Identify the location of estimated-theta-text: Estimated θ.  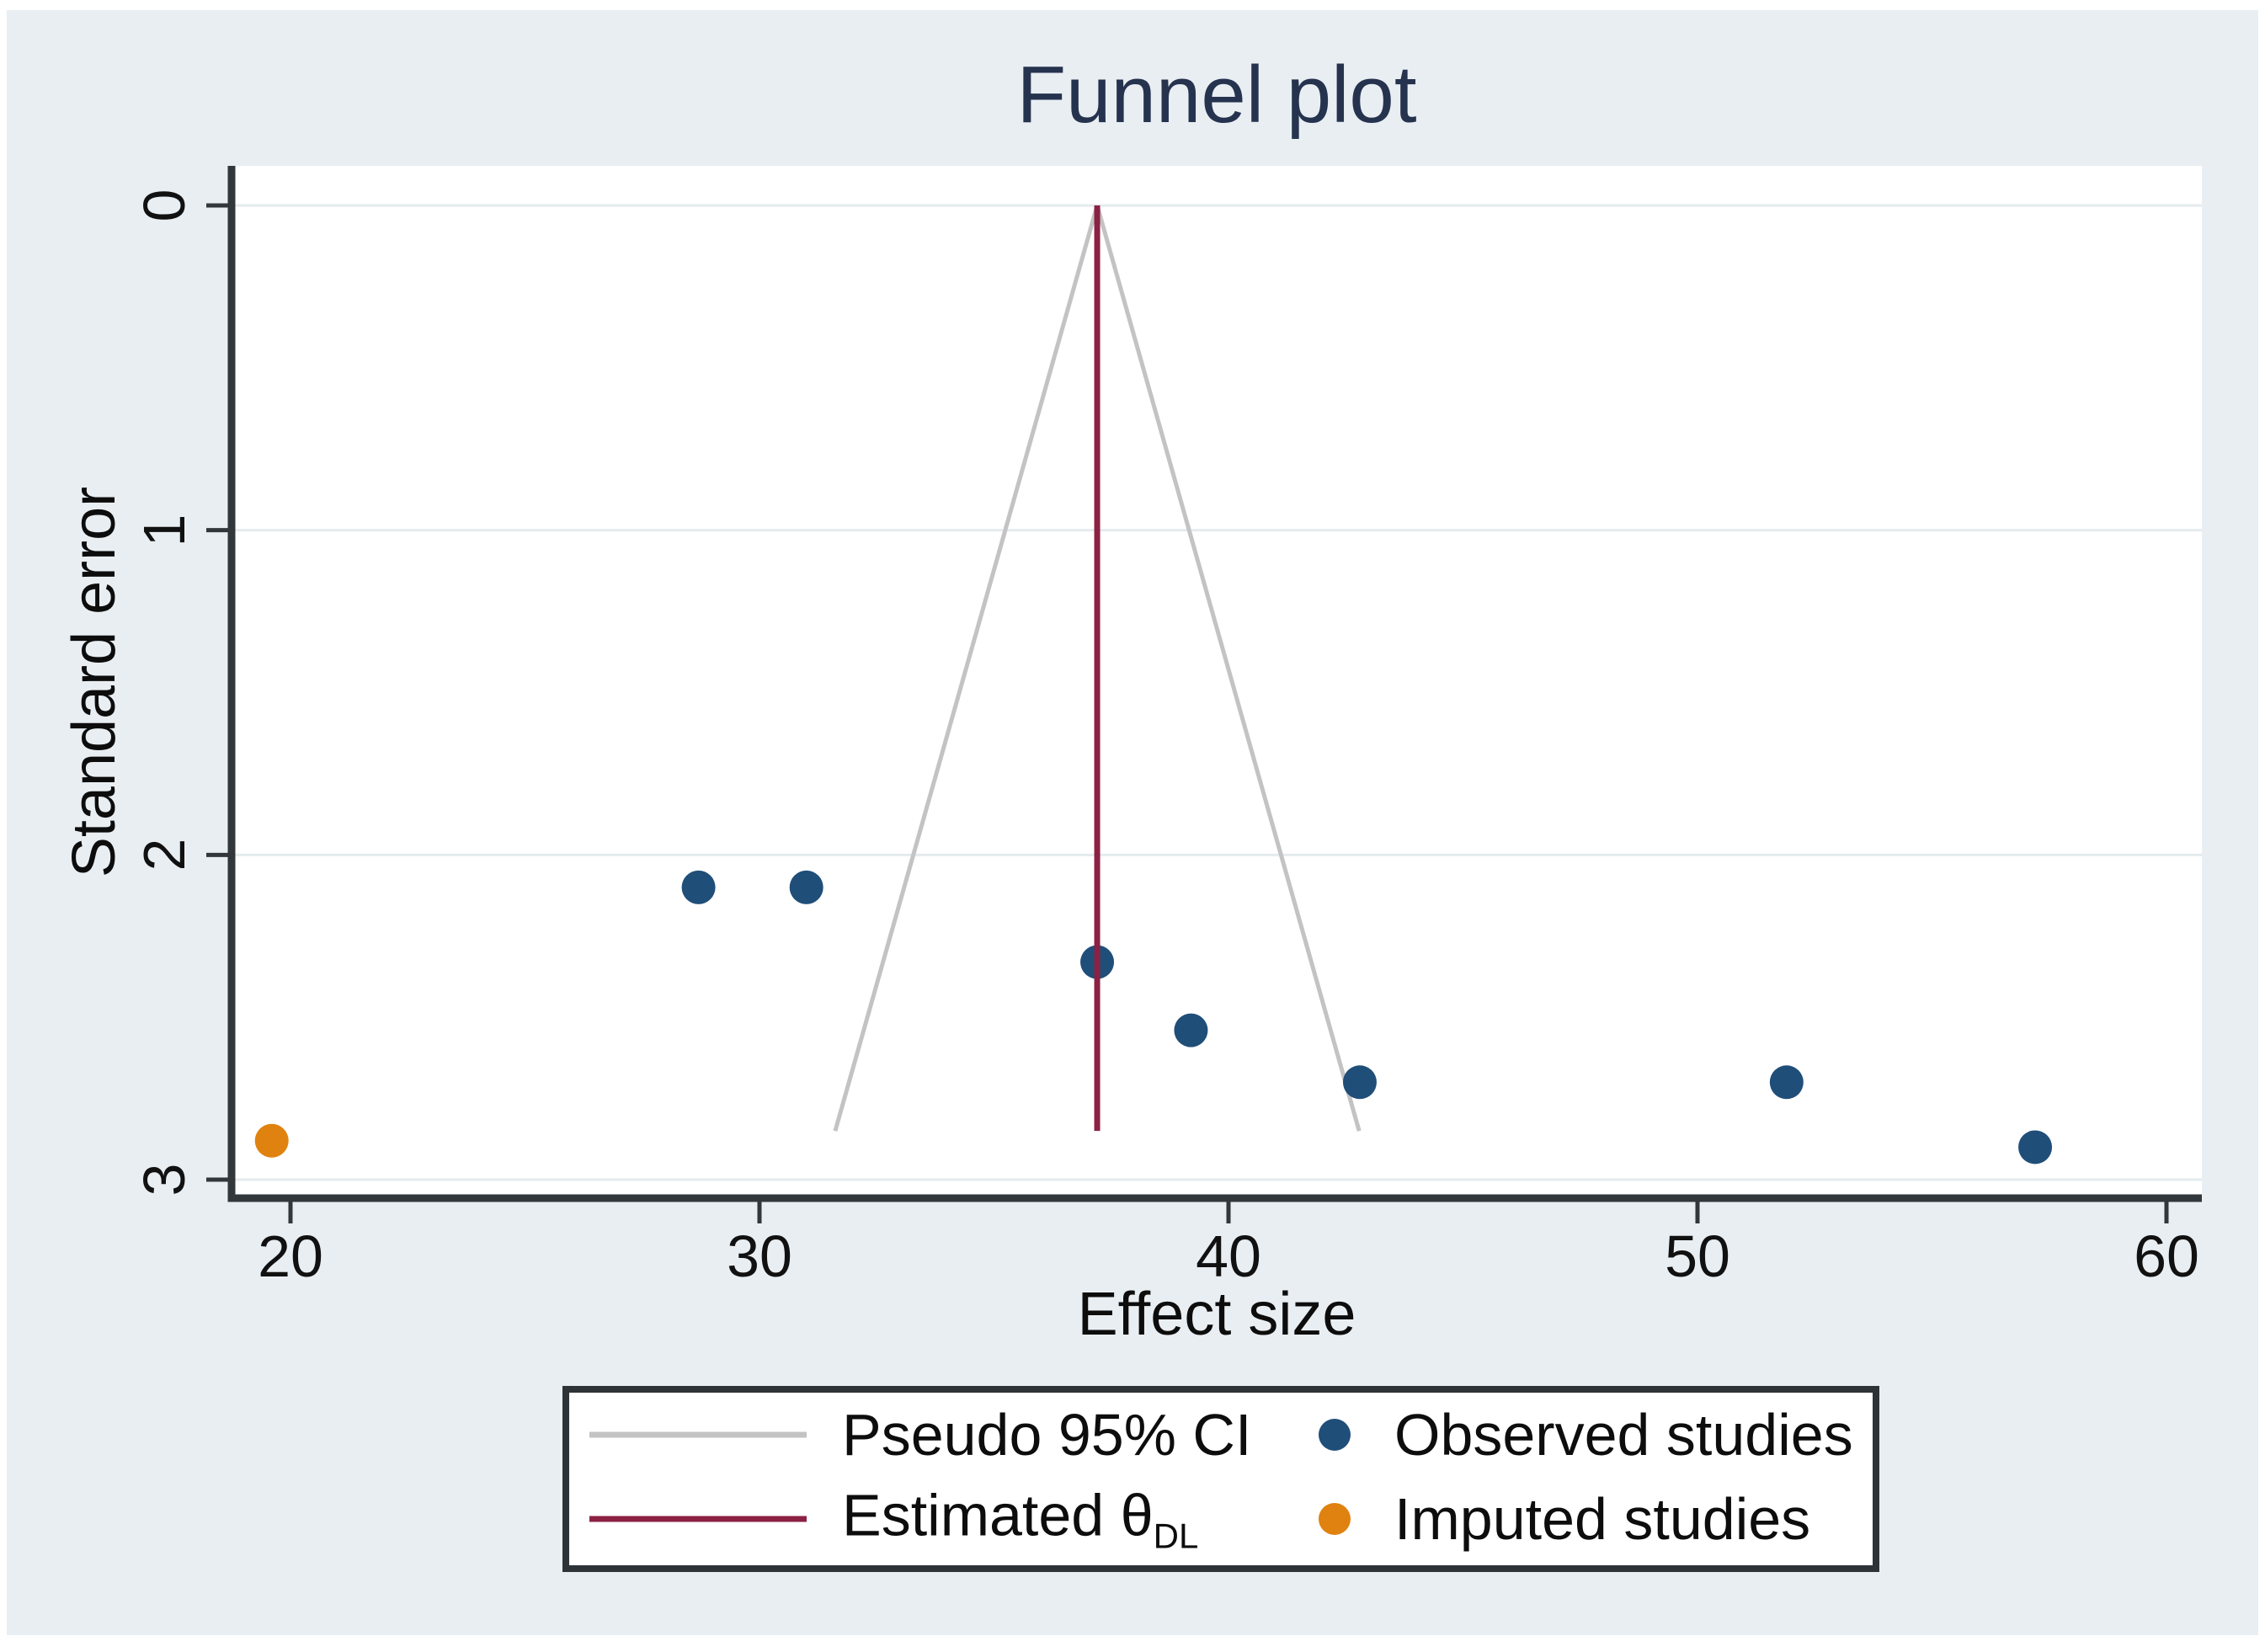
(998, 1515).